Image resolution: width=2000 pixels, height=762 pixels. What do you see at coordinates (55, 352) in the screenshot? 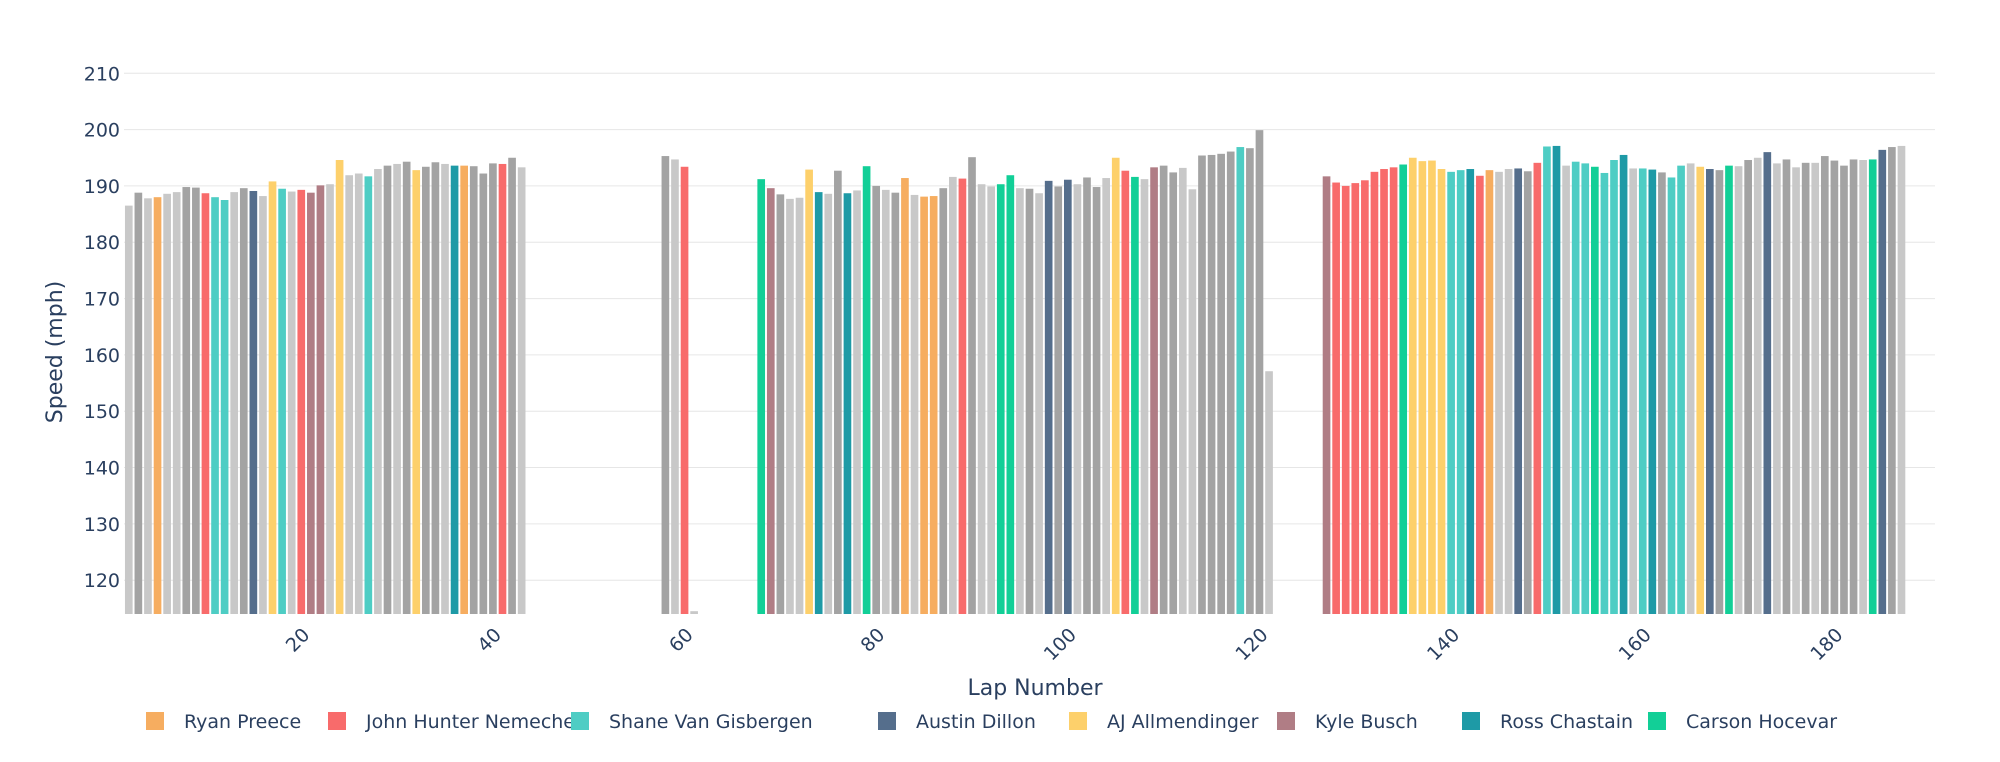
I see `y-axis-title: Speed (mph)` at bounding box center [55, 352].